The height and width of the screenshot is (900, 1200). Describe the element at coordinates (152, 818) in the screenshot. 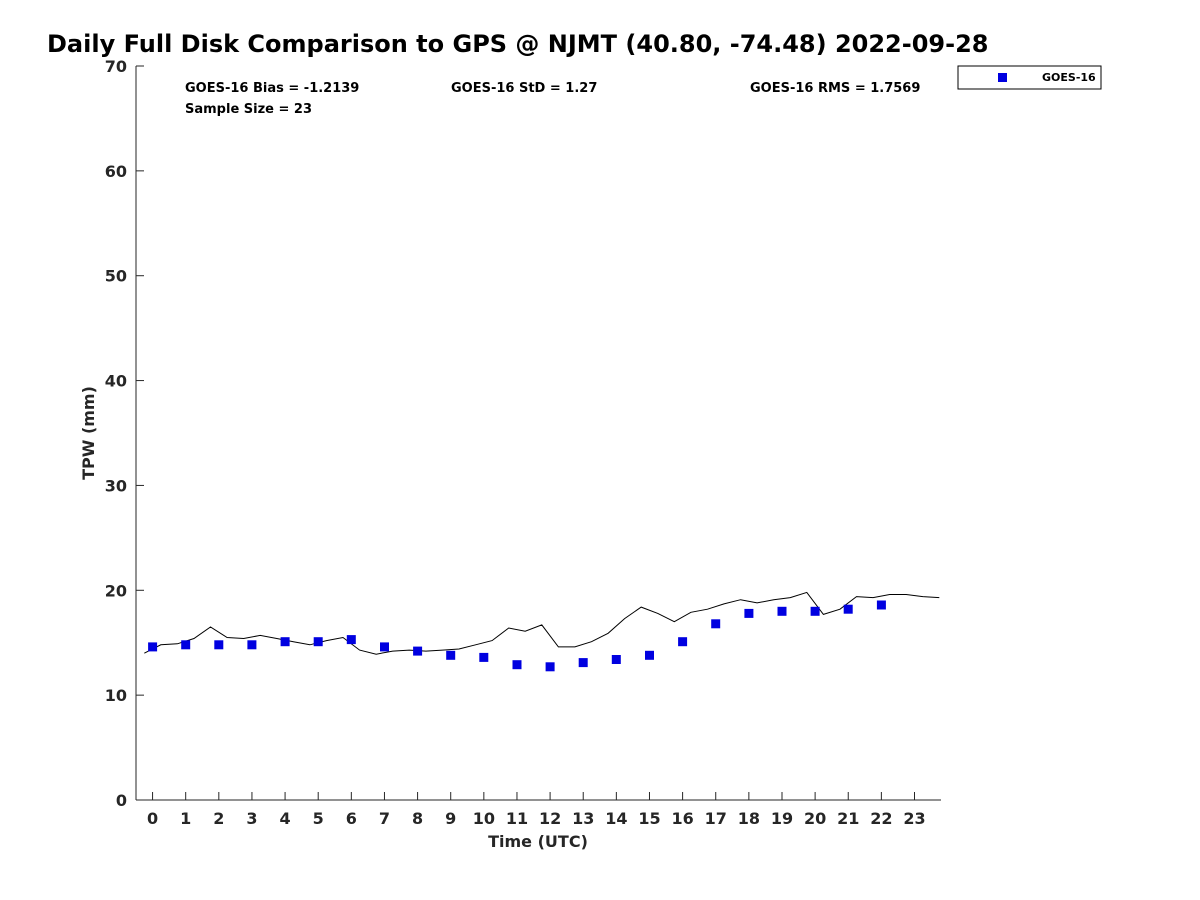

I see `x-tick-label: 0` at that location.